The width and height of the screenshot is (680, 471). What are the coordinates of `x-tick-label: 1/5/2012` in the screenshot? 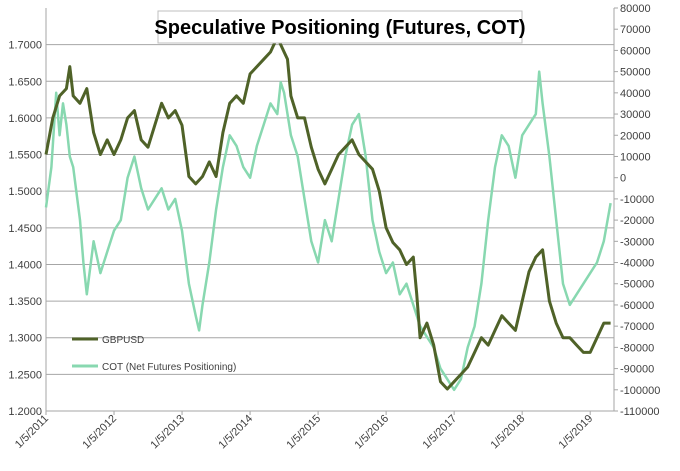 It's located at (99, 432).